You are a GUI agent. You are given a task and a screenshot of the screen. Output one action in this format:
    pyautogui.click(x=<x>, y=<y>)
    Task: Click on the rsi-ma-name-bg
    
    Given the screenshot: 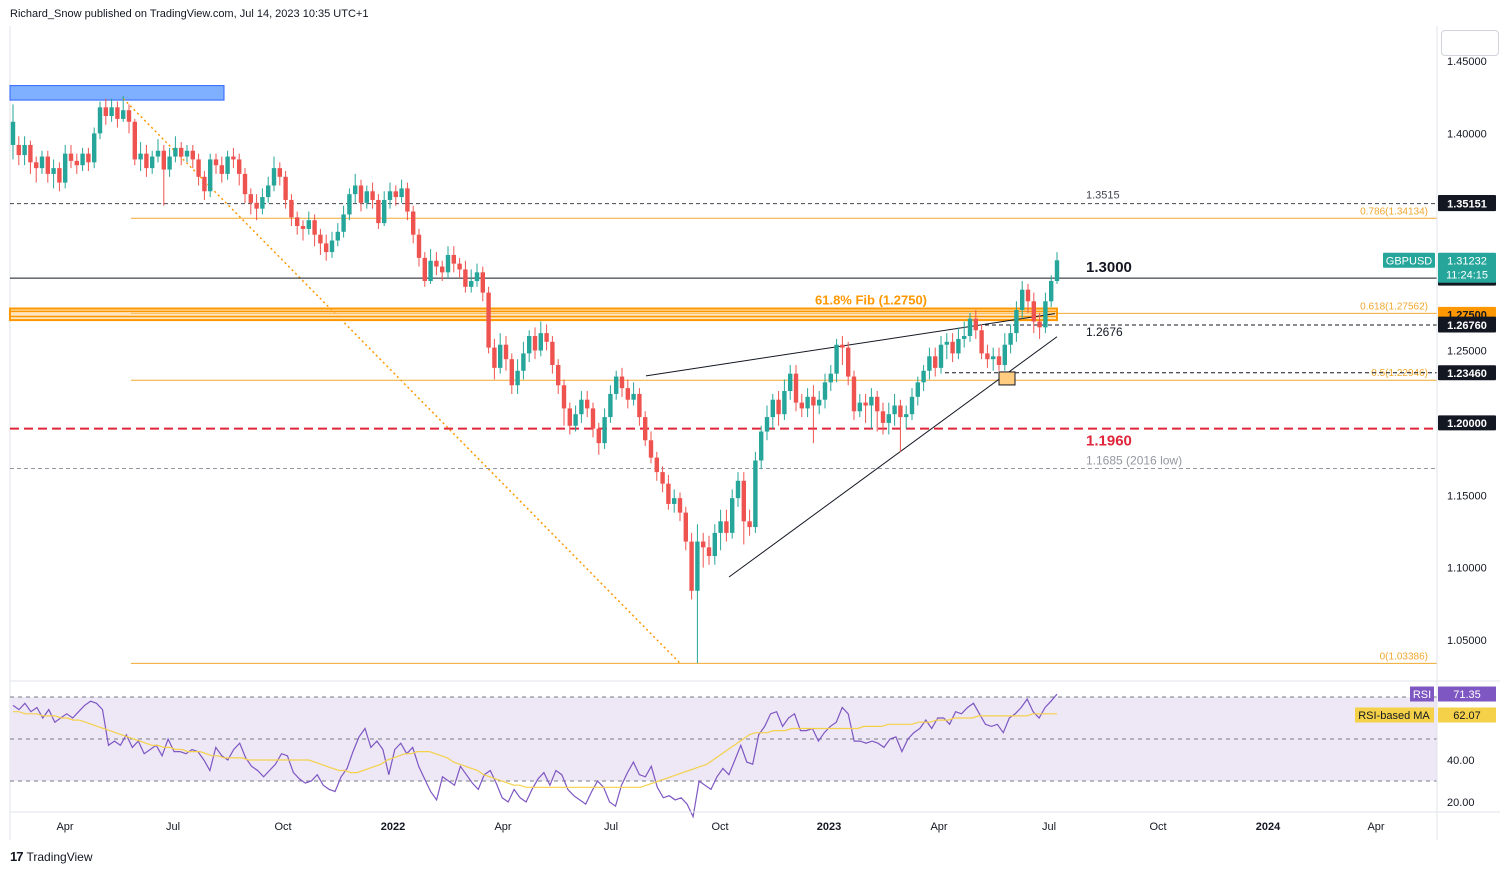 What is the action you would take?
    pyautogui.click(x=1394, y=715)
    